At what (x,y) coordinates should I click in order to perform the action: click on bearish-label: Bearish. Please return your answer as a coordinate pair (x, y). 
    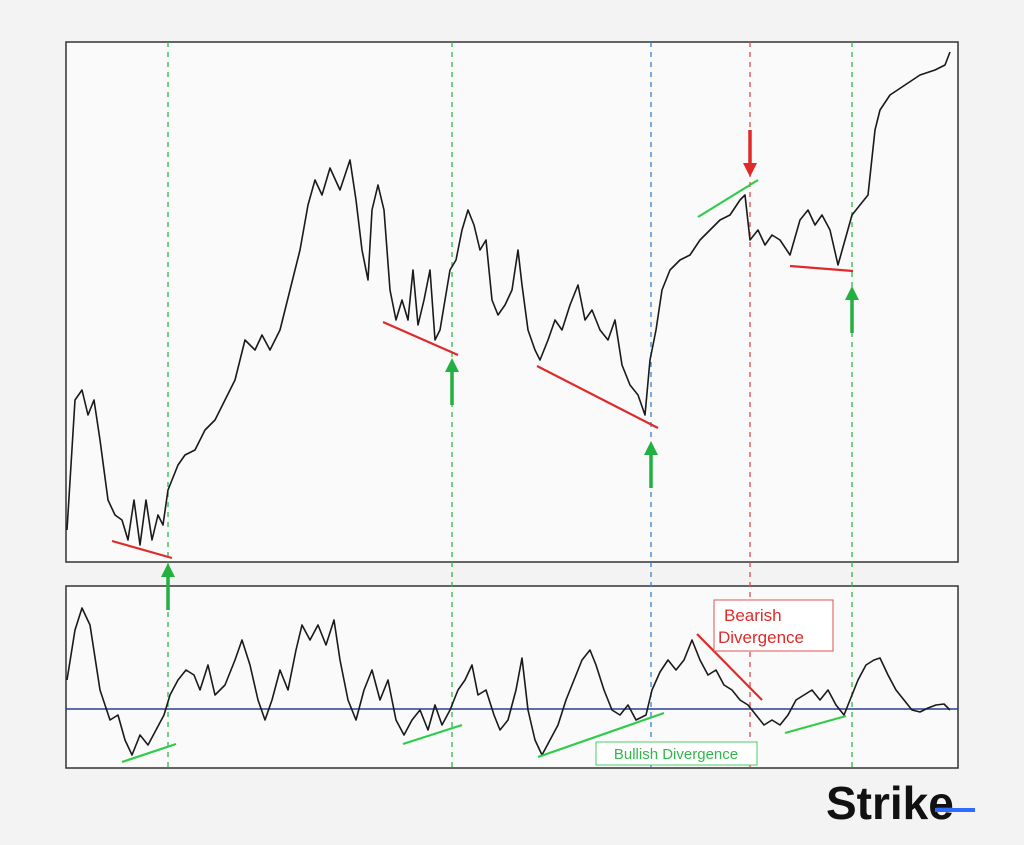
    Looking at the image, I should click on (753, 615).